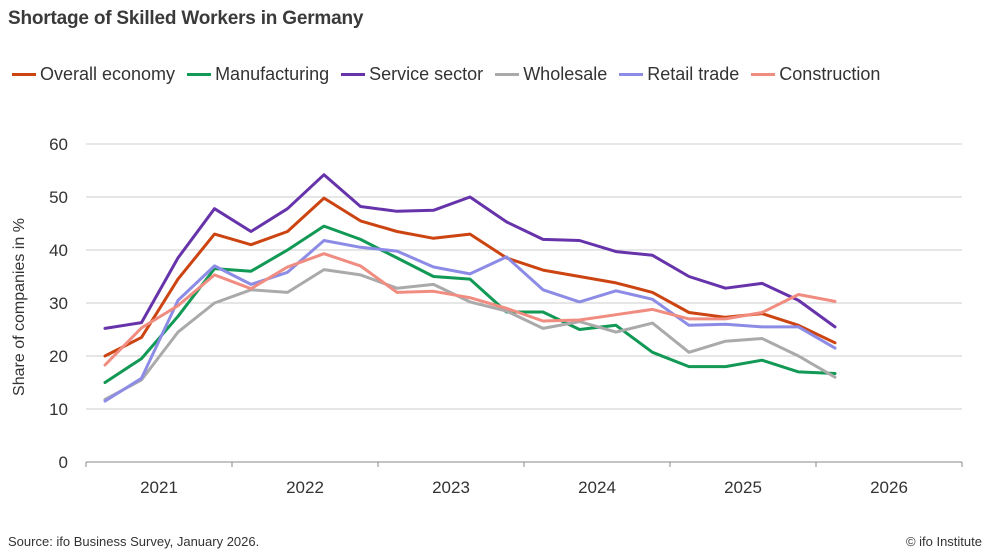 Image resolution: width=990 pixels, height=557 pixels. I want to click on legend-label: Manufacturing, so click(272, 74).